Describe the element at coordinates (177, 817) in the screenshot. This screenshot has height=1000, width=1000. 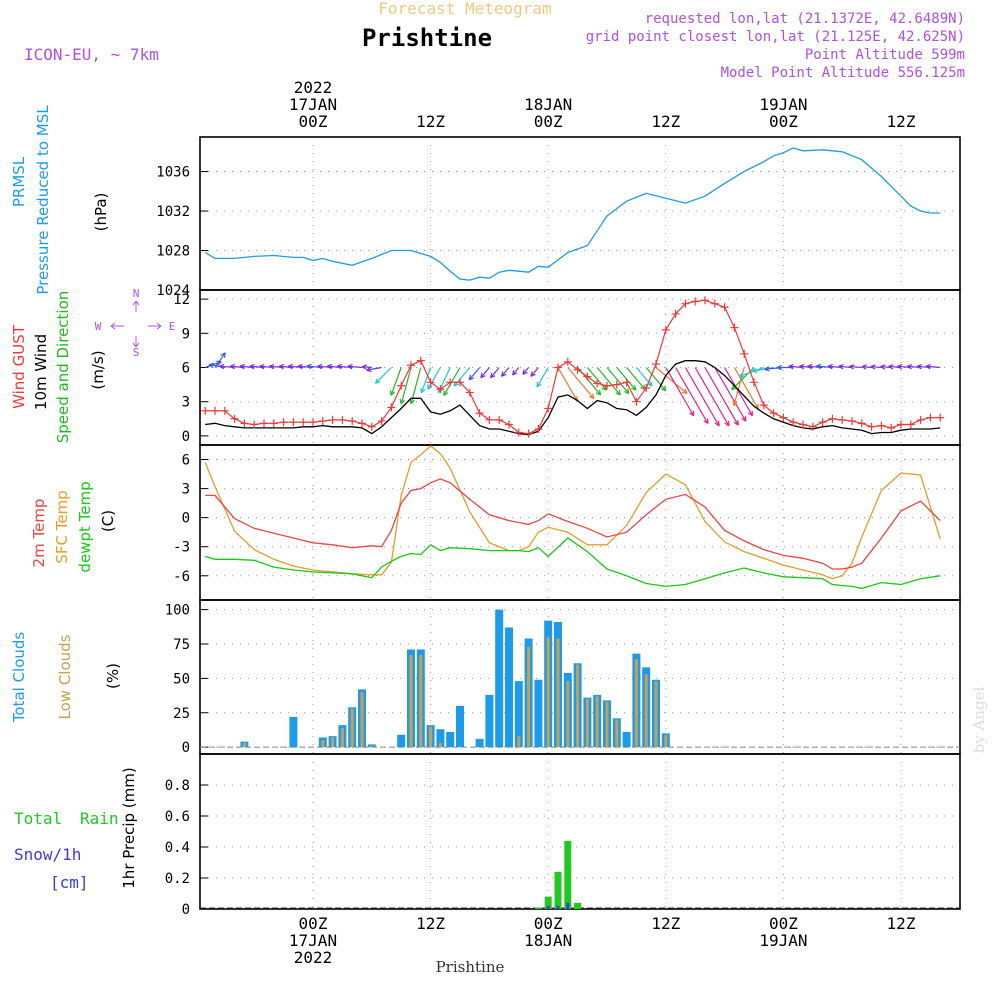
I see `precip-ytick-label: 0.6` at that location.